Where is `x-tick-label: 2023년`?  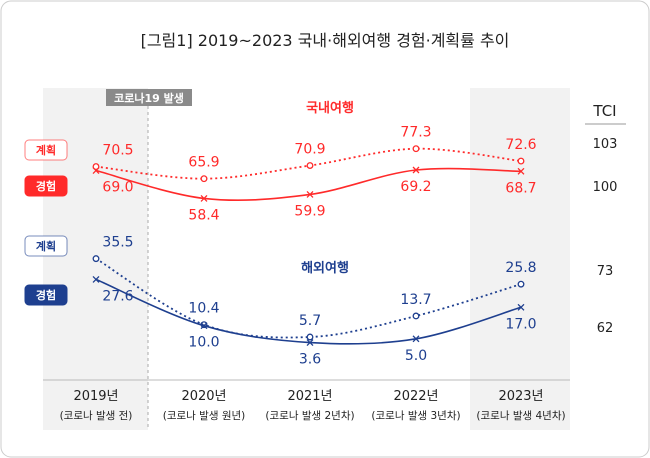 x-tick-label: 2023년 is located at coordinates (520, 396).